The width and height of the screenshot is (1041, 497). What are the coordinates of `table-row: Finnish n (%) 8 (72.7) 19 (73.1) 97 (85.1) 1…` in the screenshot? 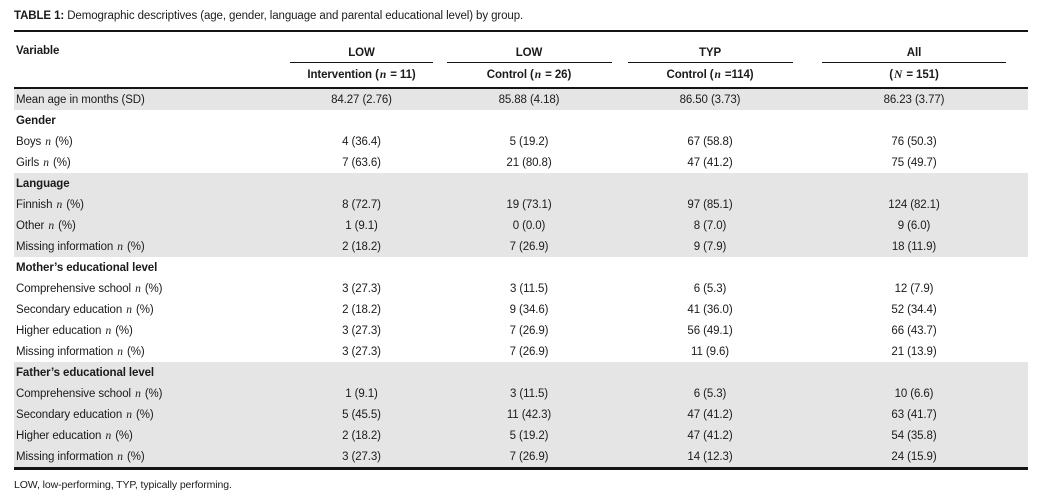 It's located at (521, 204).